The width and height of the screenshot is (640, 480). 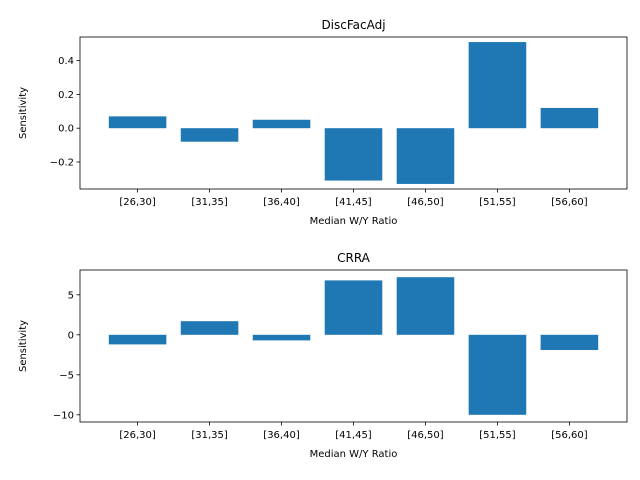 What do you see at coordinates (66, 375) in the screenshot?
I see `y-tick-label: −5` at bounding box center [66, 375].